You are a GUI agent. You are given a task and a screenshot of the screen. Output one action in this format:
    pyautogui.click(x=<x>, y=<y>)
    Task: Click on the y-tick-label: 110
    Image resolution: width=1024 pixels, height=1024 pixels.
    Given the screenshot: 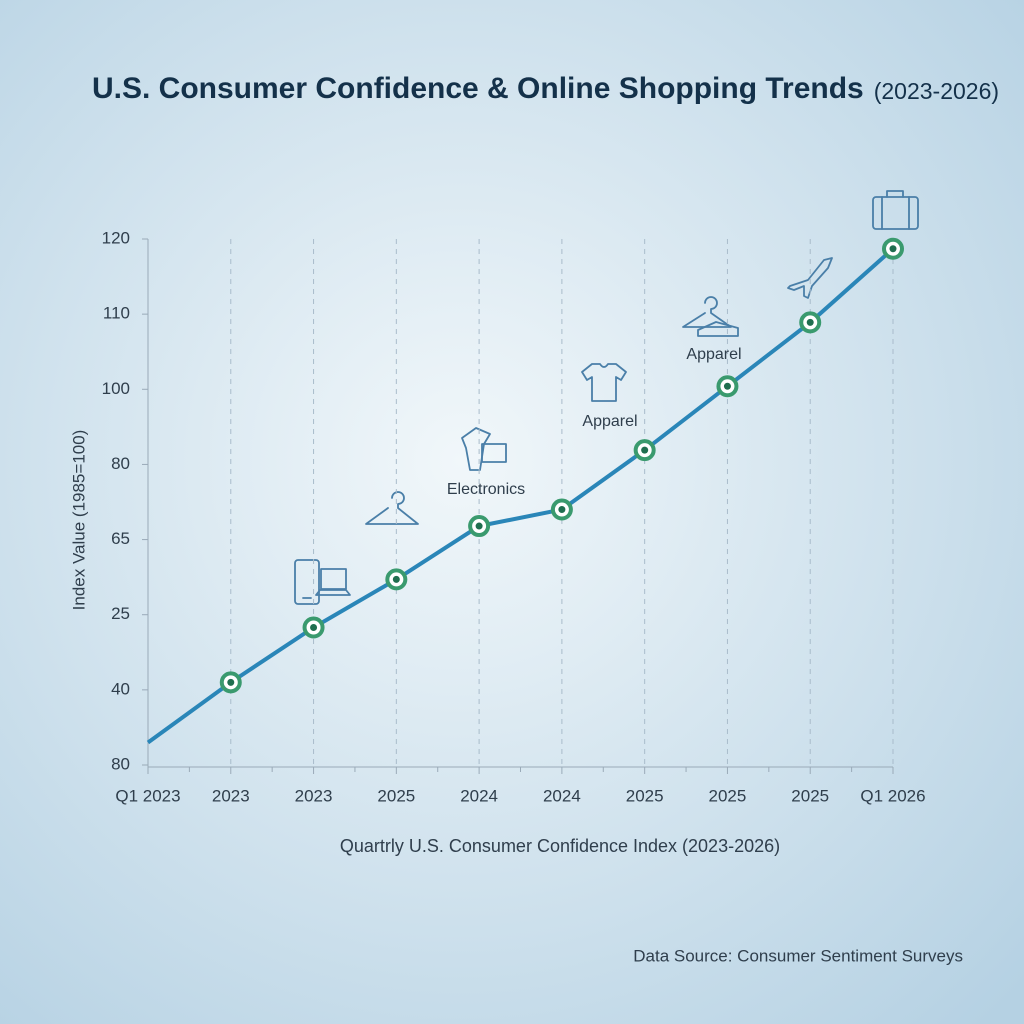 What is the action you would take?
    pyautogui.click(x=116, y=313)
    